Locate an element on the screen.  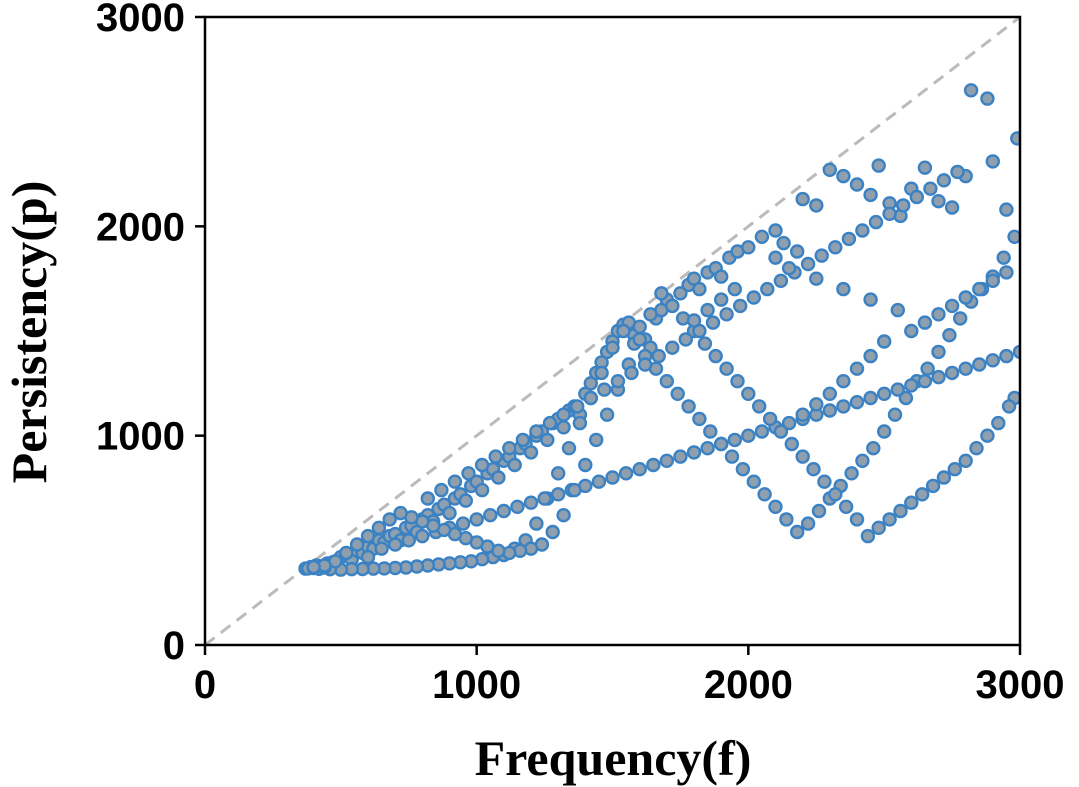
x-tick-label: 0 is located at coordinates (205, 685).